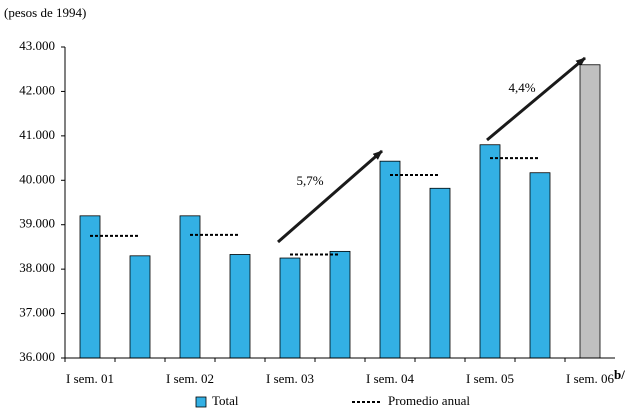 Image resolution: width=626 pixels, height=411 pixels. Describe the element at coordinates (37, 356) in the screenshot. I see `y-tick-label: 36.000` at that location.